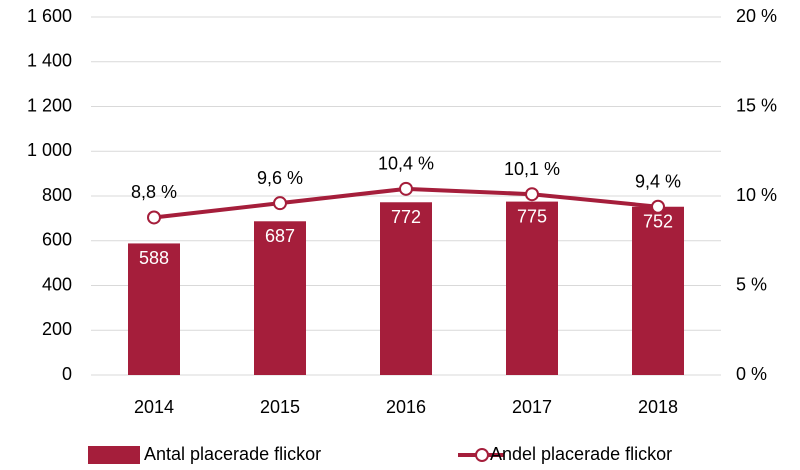 This screenshot has height=470, width=800. What do you see at coordinates (57, 195) in the screenshot?
I see `y-tick-label: 800` at bounding box center [57, 195].